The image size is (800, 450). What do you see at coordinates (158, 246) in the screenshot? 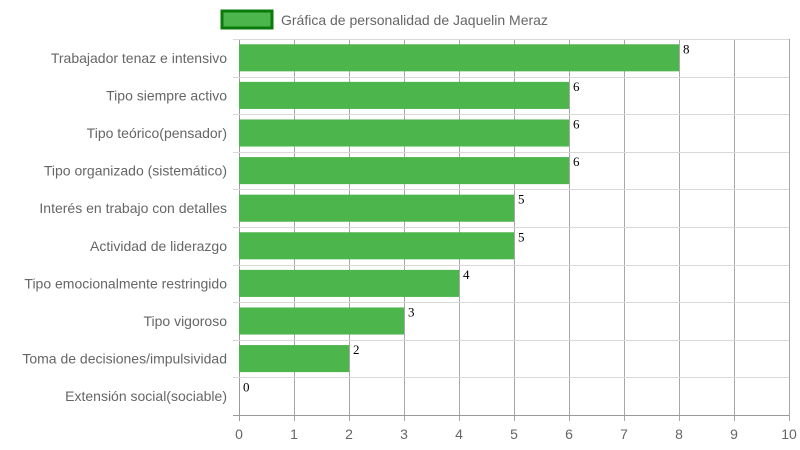
I see `category-label: Actividad de liderazgo` at bounding box center [158, 246].